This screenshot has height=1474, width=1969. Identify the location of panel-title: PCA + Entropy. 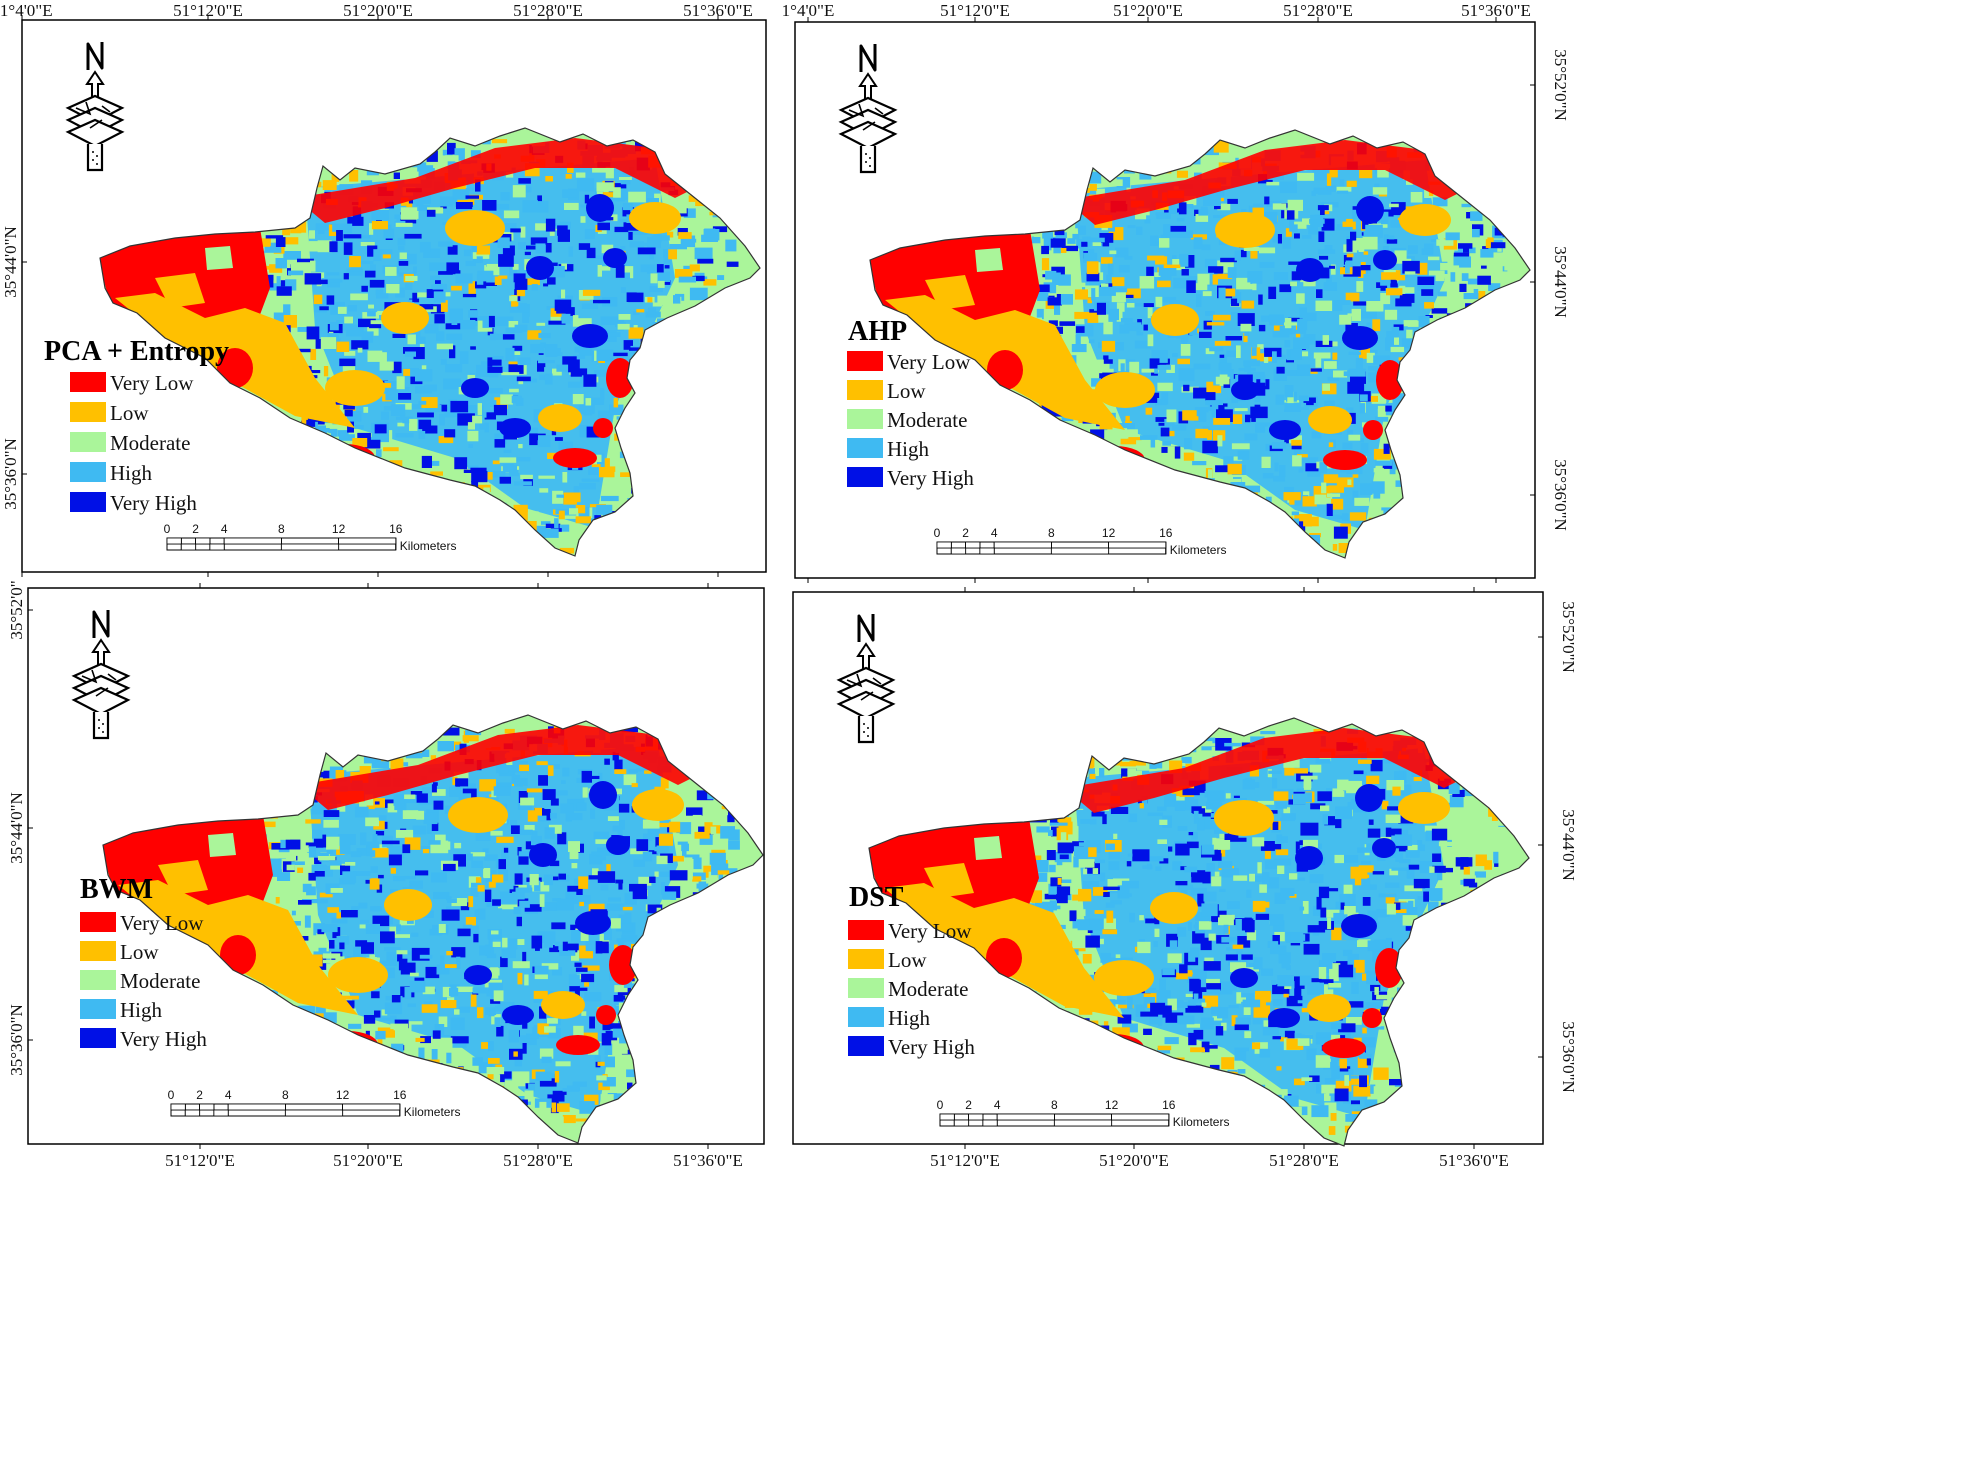
(136, 351).